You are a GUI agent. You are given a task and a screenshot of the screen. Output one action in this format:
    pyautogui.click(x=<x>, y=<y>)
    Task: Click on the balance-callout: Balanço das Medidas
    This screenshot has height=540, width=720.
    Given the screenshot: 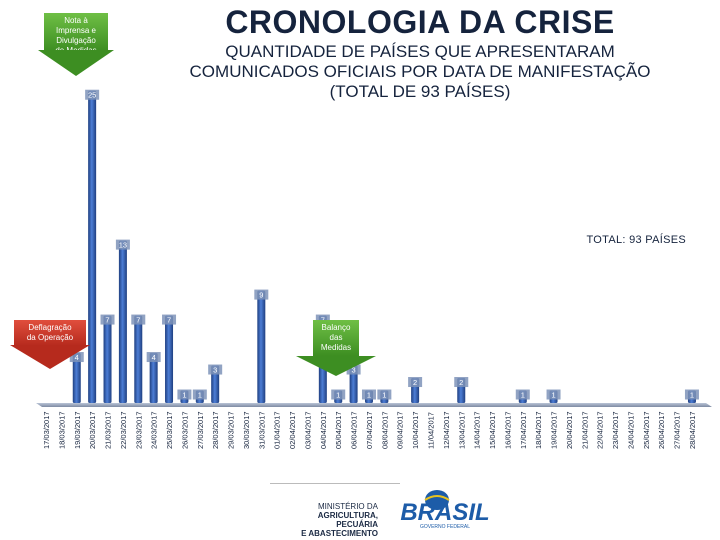 What is the action you would take?
    pyautogui.click(x=336, y=338)
    